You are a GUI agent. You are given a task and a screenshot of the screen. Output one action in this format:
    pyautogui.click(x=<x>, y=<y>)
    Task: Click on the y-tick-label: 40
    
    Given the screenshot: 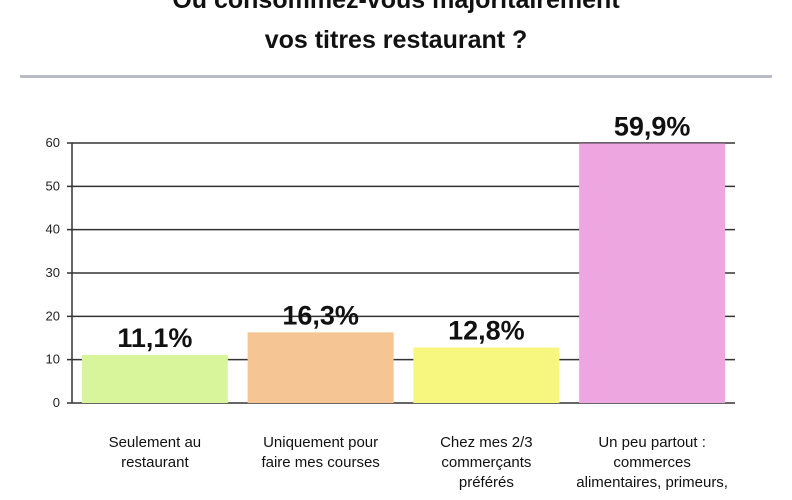 What is the action you would take?
    pyautogui.click(x=53, y=229)
    